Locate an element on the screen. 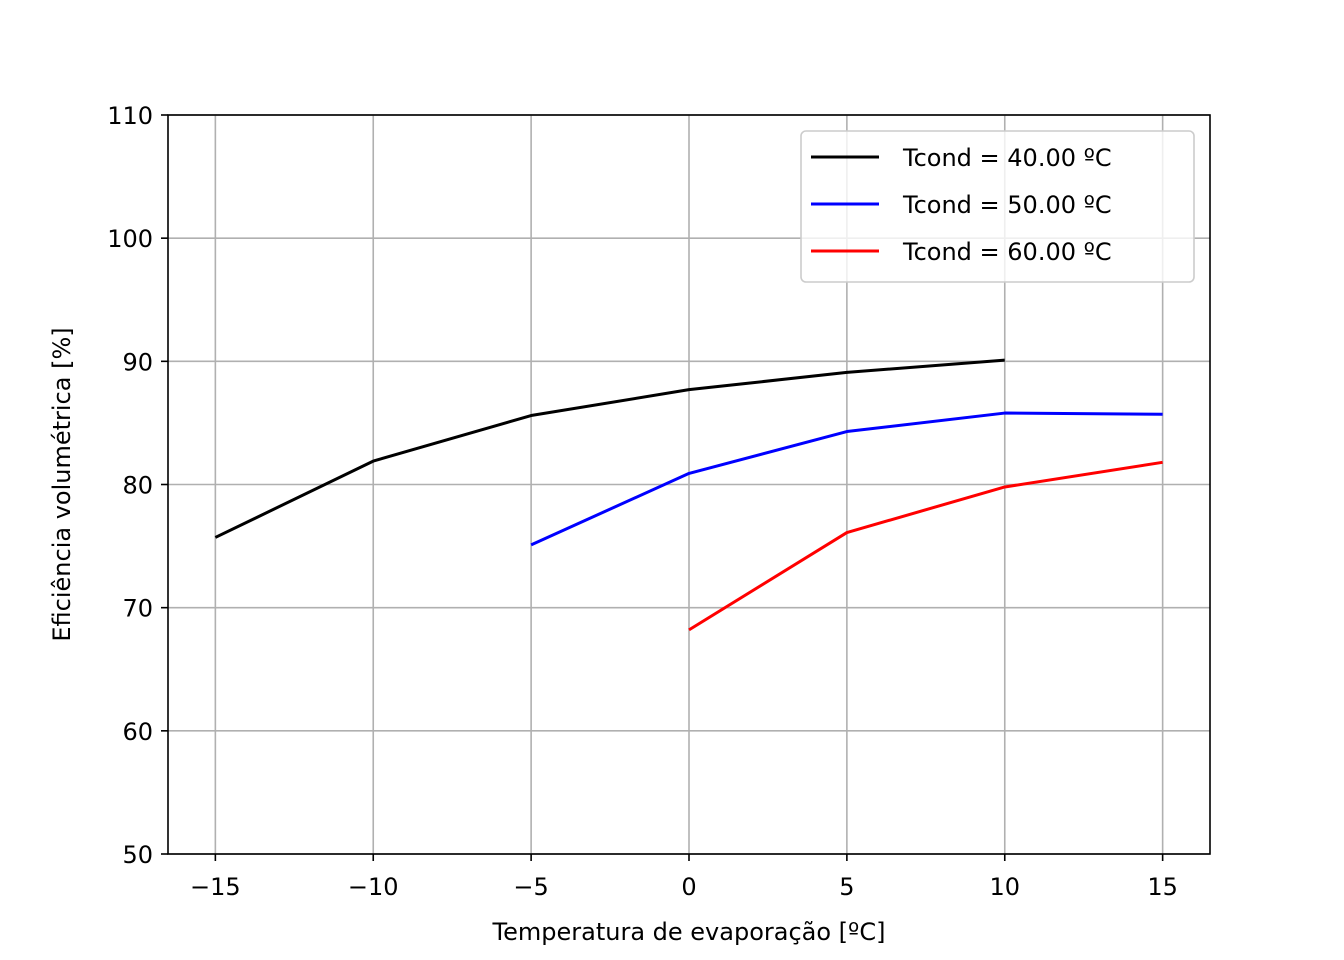  y-tick-label: 80 is located at coordinates (137, 486).